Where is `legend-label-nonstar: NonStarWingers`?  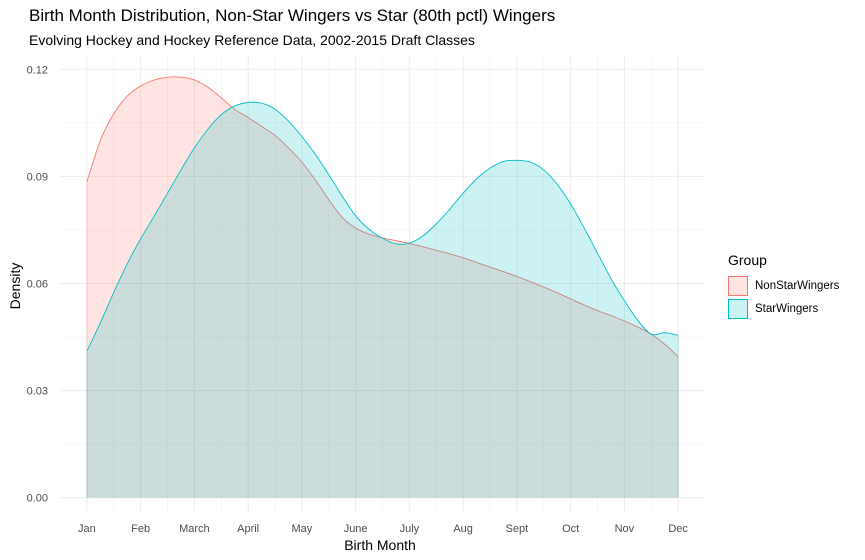 legend-label-nonstar: NonStarWingers is located at coordinates (797, 285).